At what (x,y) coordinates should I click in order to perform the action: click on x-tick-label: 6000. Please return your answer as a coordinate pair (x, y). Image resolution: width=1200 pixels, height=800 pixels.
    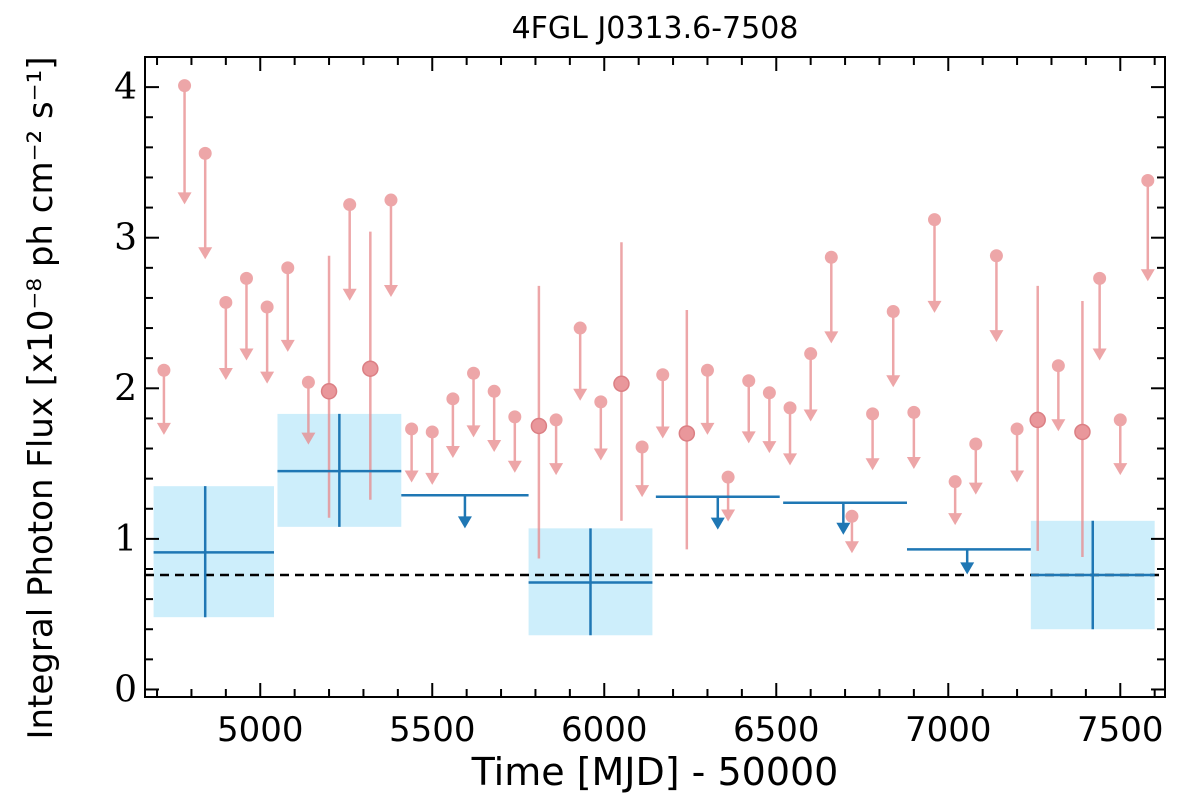
    Looking at the image, I should click on (604, 730).